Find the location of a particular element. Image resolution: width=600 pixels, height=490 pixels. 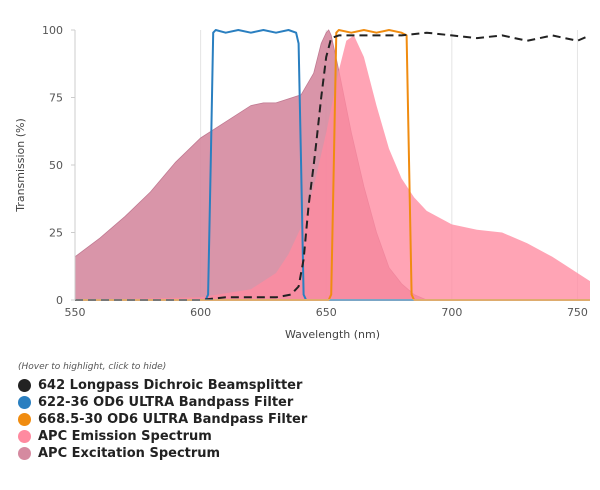

legend-hint: (Hover to highlight, click to hide) is located at coordinates (92, 367).